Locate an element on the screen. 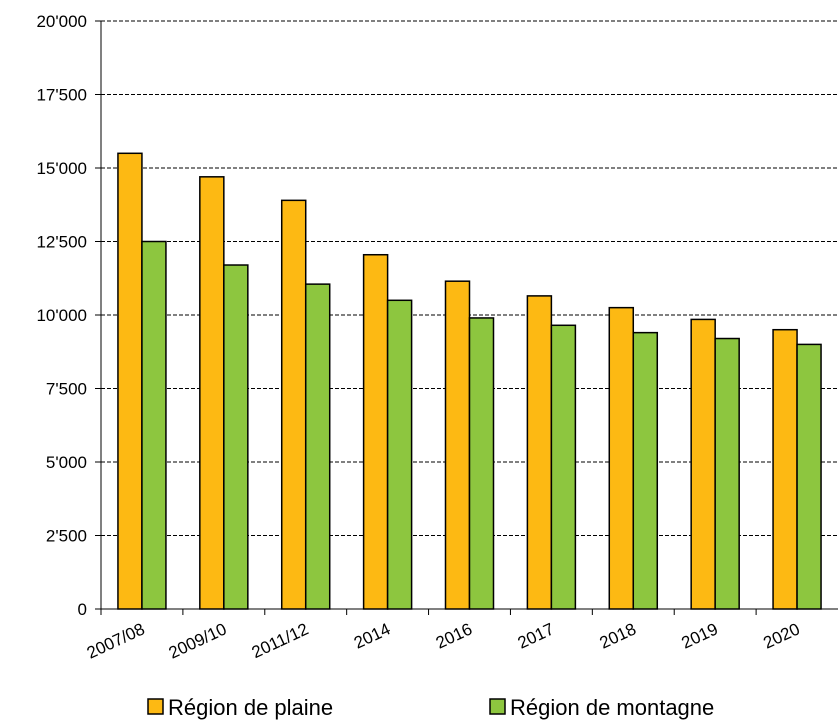 This screenshot has width=838, height=721. y-tick-label: 7'500 is located at coordinates (66, 389).